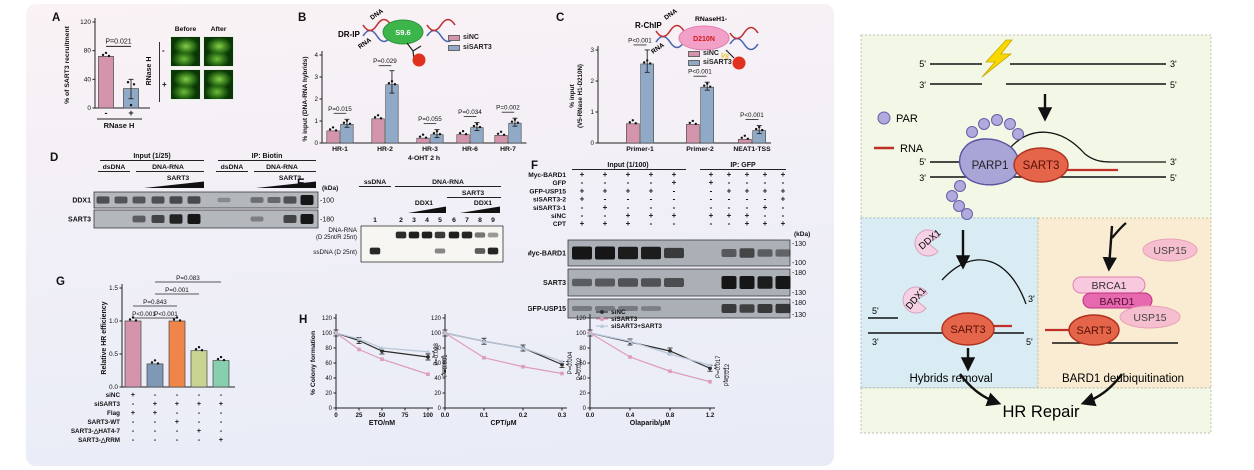 This screenshot has height=470, width=1254. What do you see at coordinates (1108, 286) in the screenshot?
I see `brca1-label: BRCA1` at bounding box center [1108, 286].